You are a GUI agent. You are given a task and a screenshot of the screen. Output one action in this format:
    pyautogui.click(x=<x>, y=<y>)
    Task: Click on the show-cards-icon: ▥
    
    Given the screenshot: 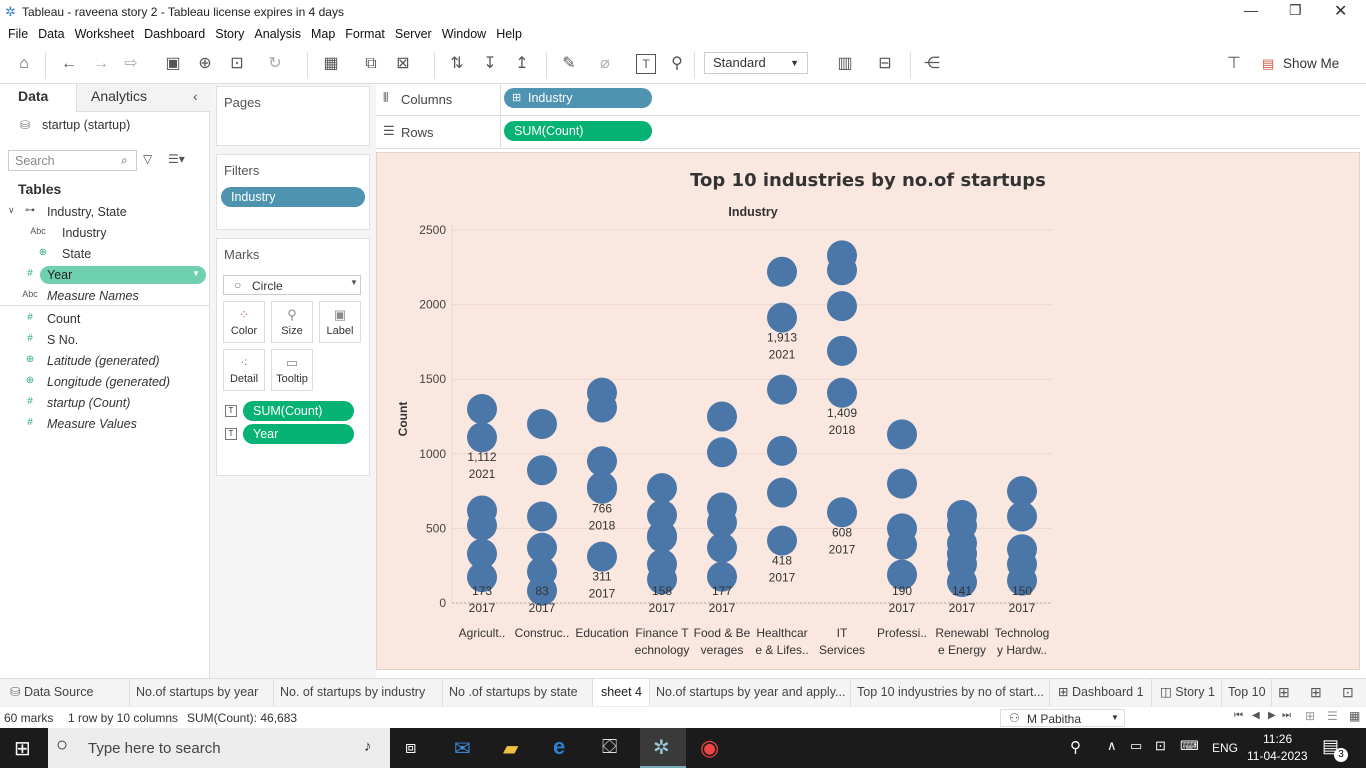 What is the action you would take?
    pyautogui.click(x=845, y=63)
    